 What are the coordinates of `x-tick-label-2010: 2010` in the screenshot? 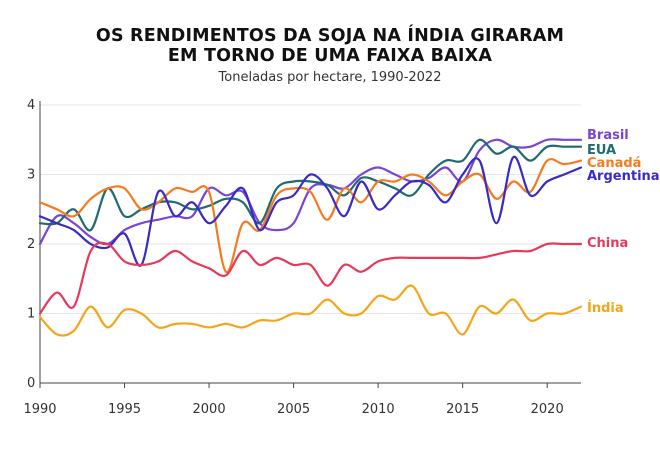 It's located at (378, 409).